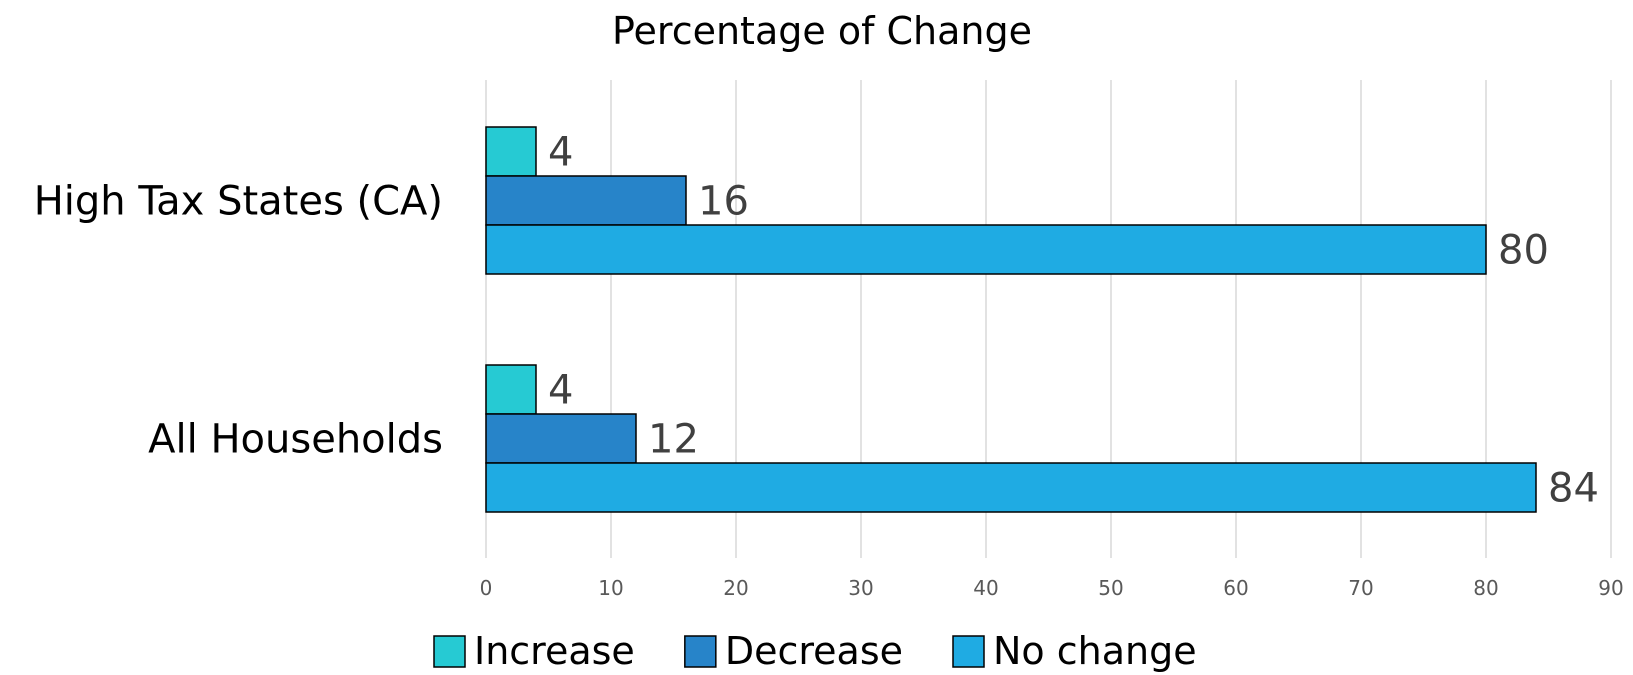 The image size is (1633, 675). I want to click on legend-label: No change, so click(1095, 651).